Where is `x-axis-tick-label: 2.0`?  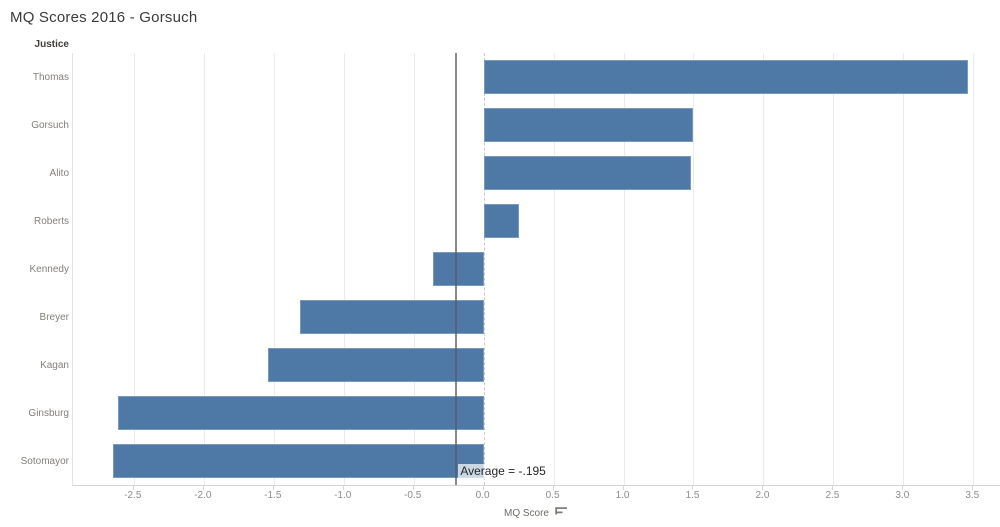 x-axis-tick-label: 2.0 is located at coordinates (762, 495).